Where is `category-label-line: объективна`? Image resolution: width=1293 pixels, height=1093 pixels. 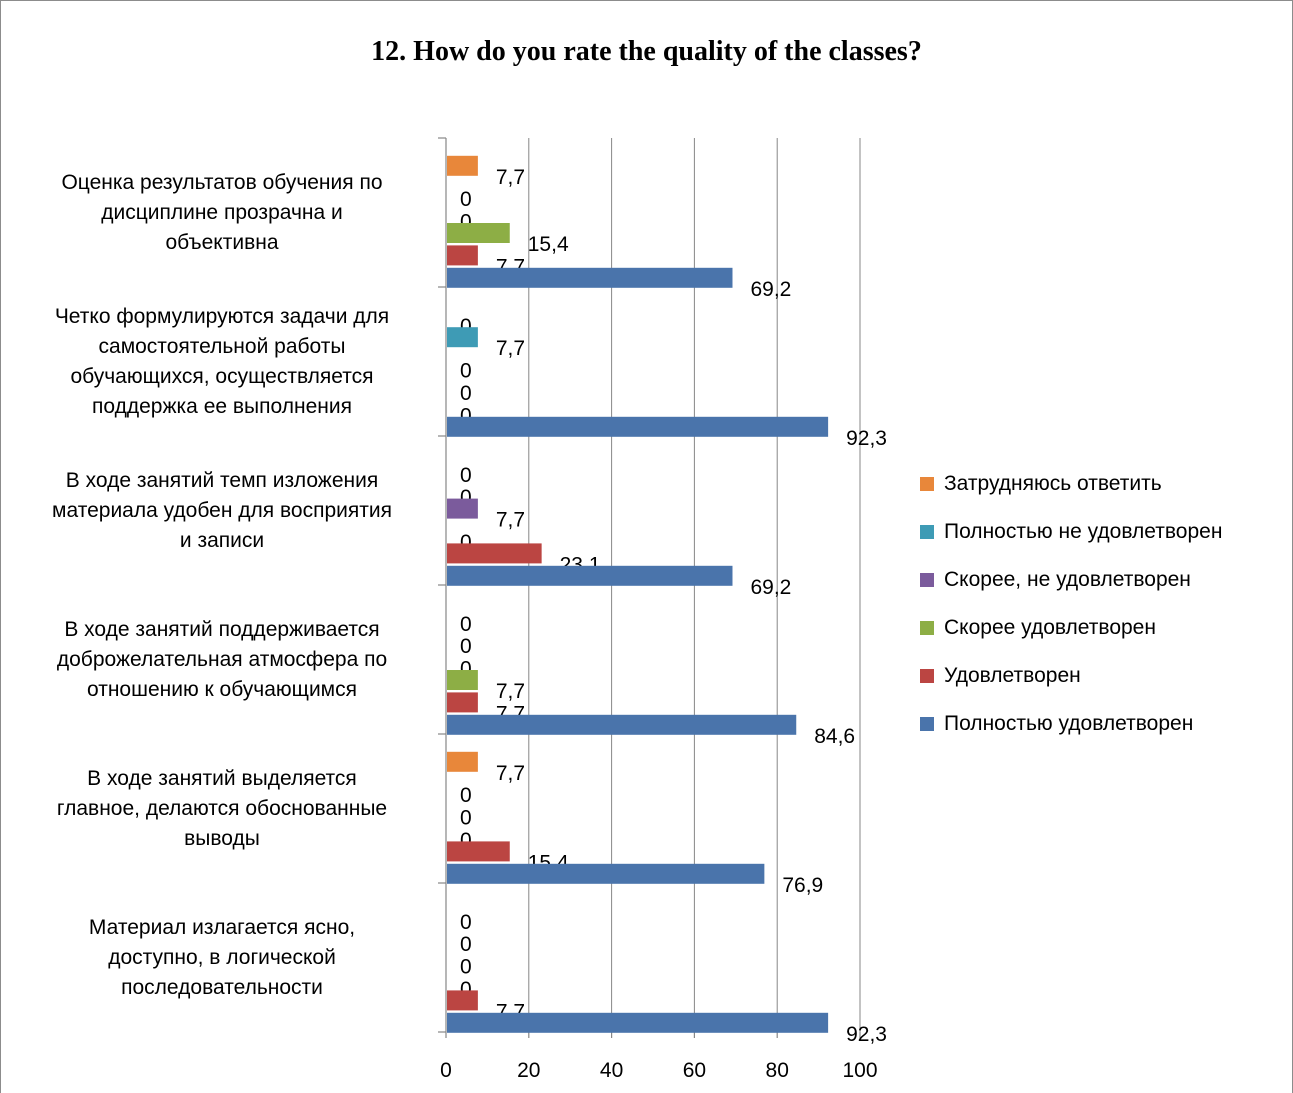
category-label-line: объективна is located at coordinates (222, 242).